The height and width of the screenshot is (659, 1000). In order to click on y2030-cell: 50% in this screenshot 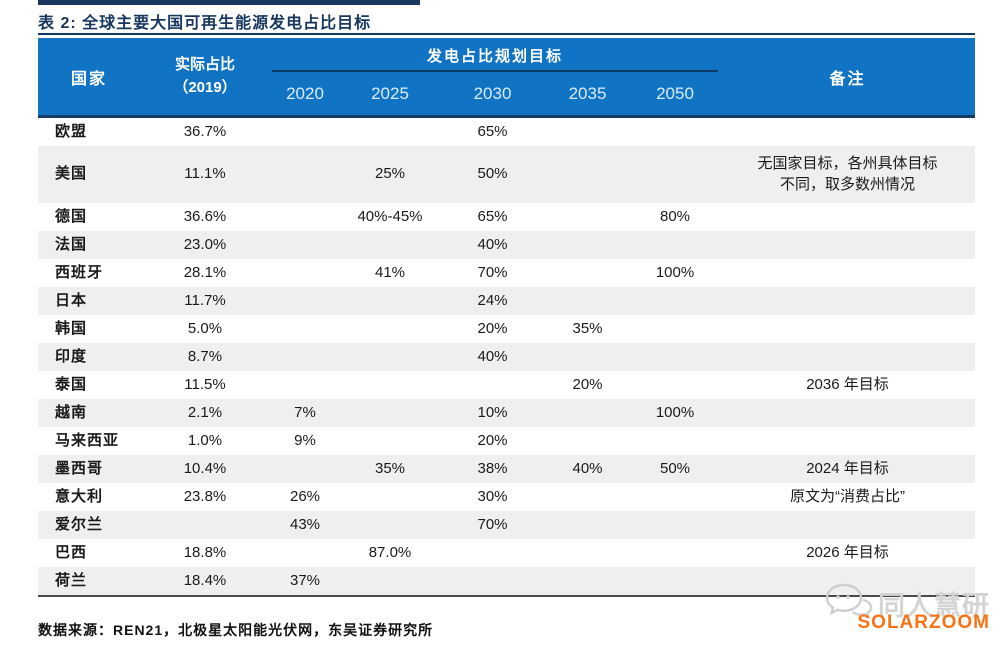, I will do `click(492, 174)`.